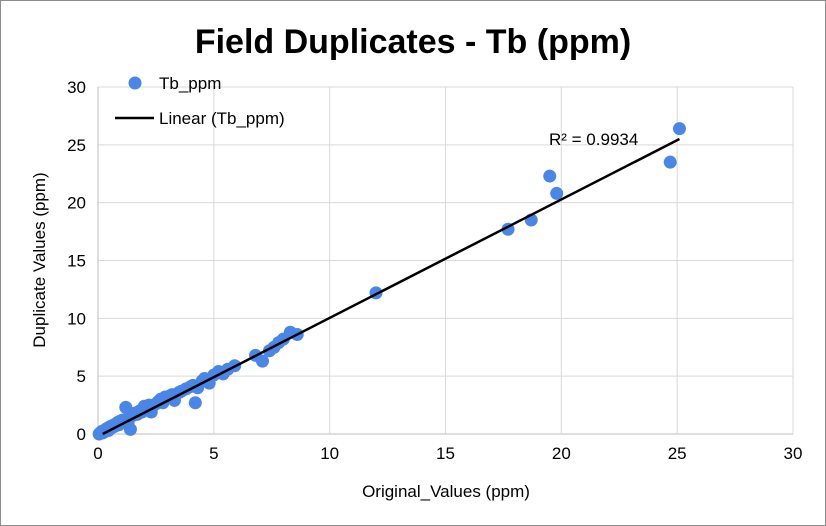 The image size is (826, 526). What do you see at coordinates (793, 453) in the screenshot?
I see `x-tick-label: 30` at bounding box center [793, 453].